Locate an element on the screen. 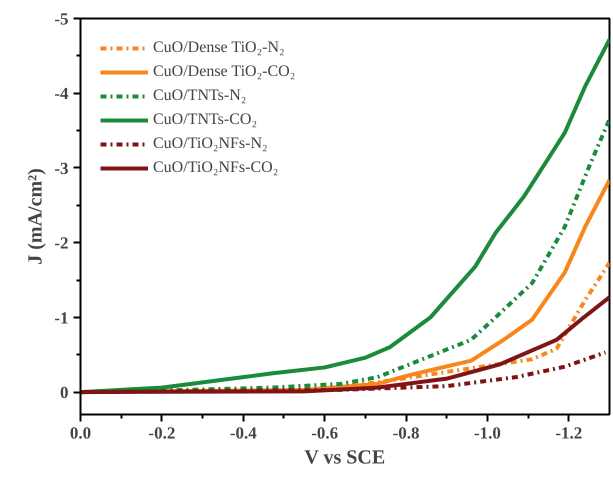 This screenshot has width=613, height=484. legend-label: CuO/TNTs-CO₂ is located at coordinates (205, 120).